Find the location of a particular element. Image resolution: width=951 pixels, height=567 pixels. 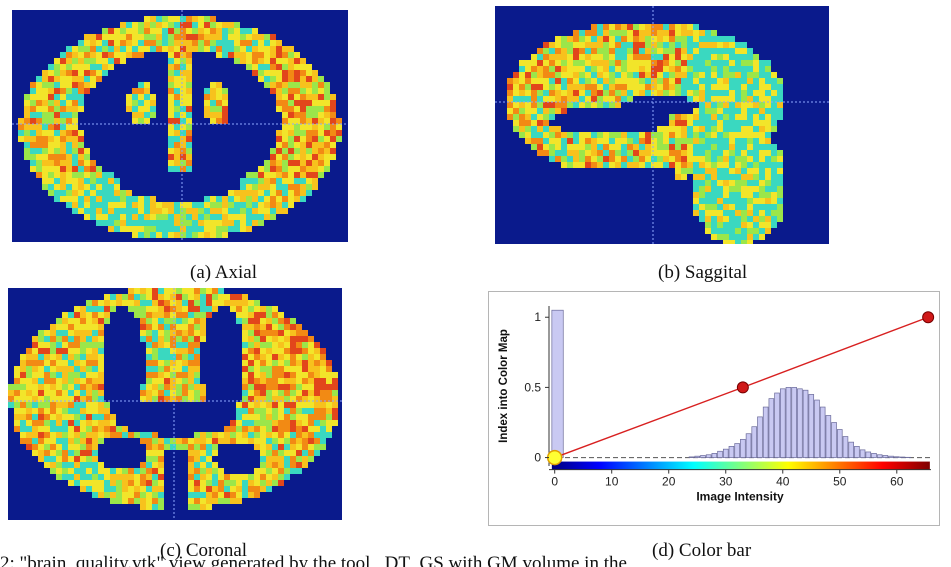

sagittal-brain-image is located at coordinates (662, 125).